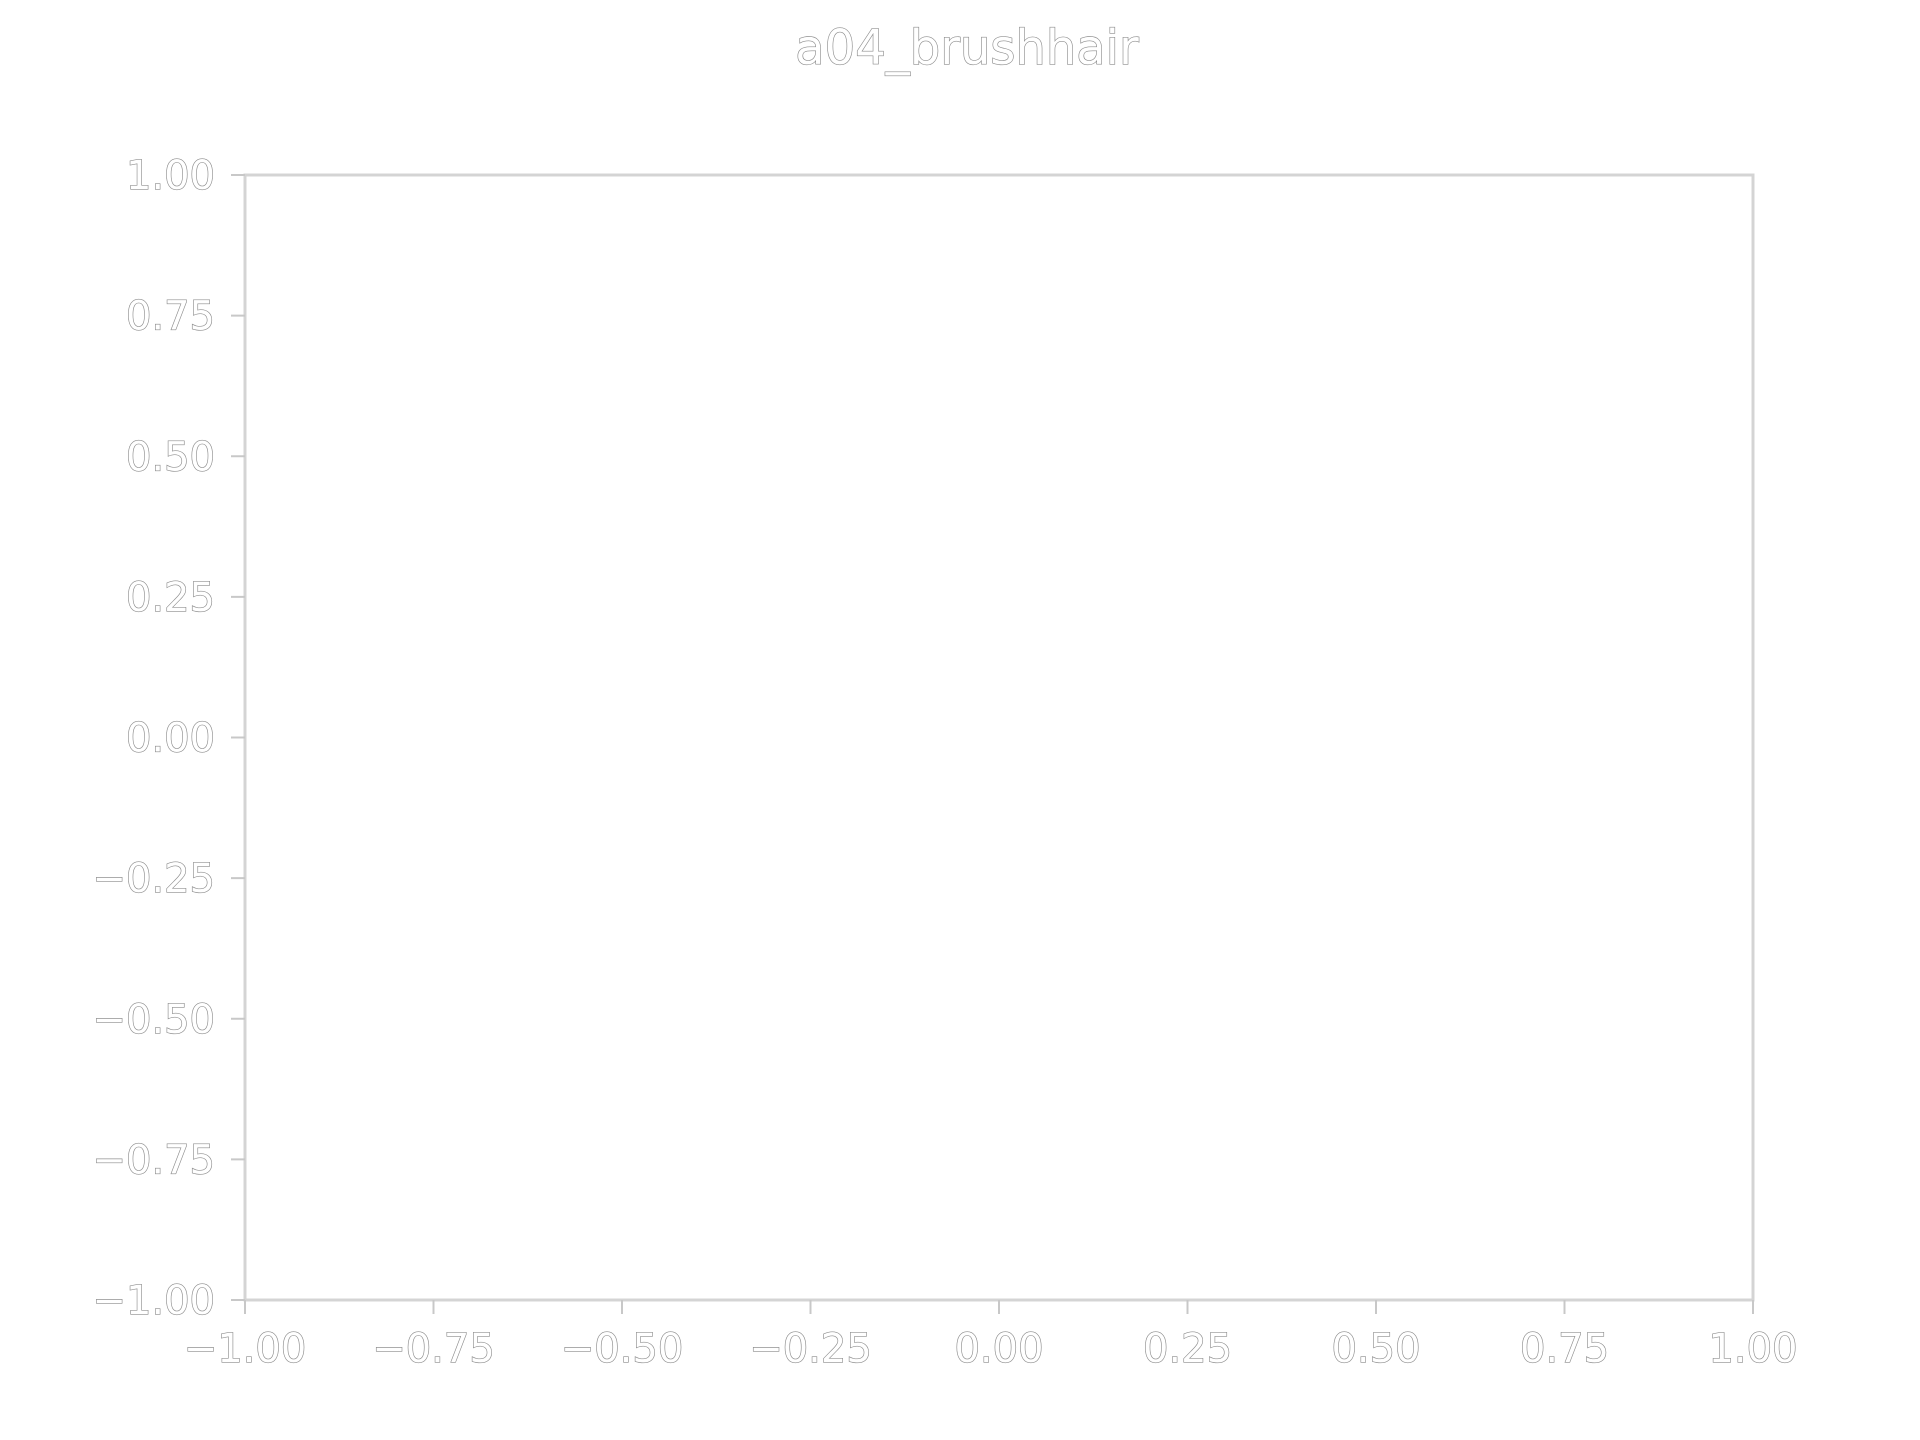 This screenshot has height=1440, width=1920. What do you see at coordinates (153, 1301) in the screenshot?
I see `y-tick-label: −1.00` at bounding box center [153, 1301].